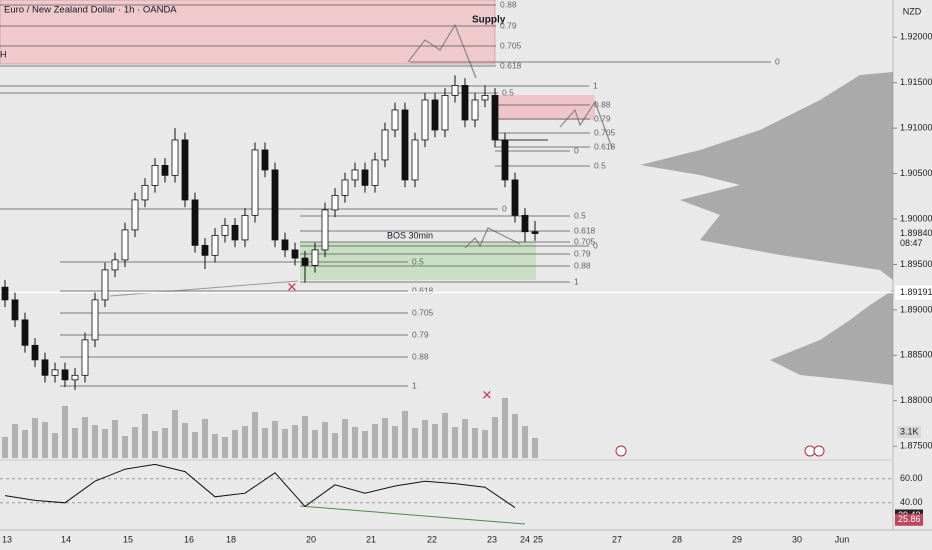 The width and height of the screenshot is (932, 550). Describe the element at coordinates (442, 51) in the screenshot. I see `projection-arrow` at that location.